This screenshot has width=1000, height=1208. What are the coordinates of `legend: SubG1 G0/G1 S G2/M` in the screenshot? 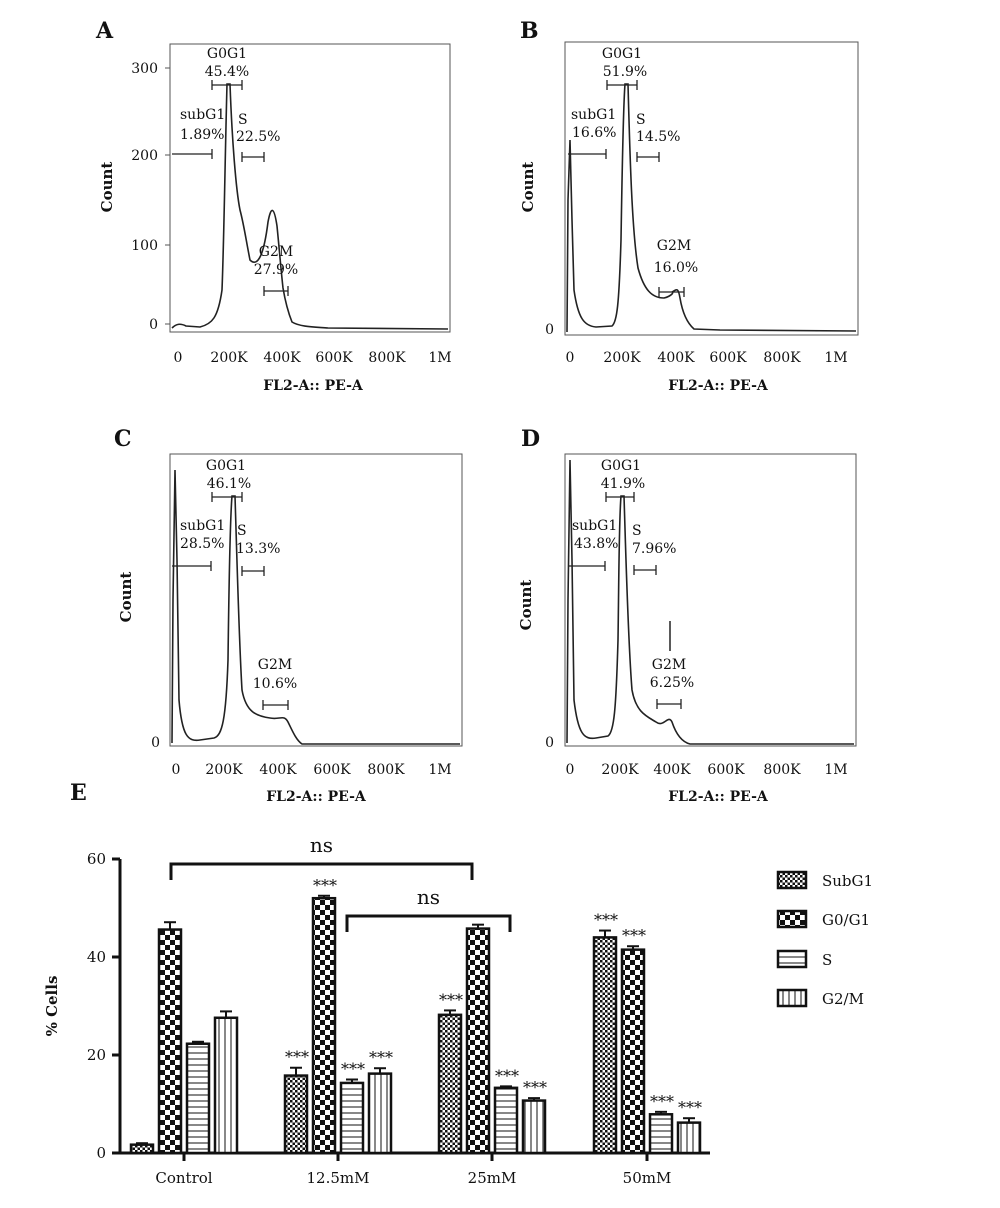 It's located at (824, 939).